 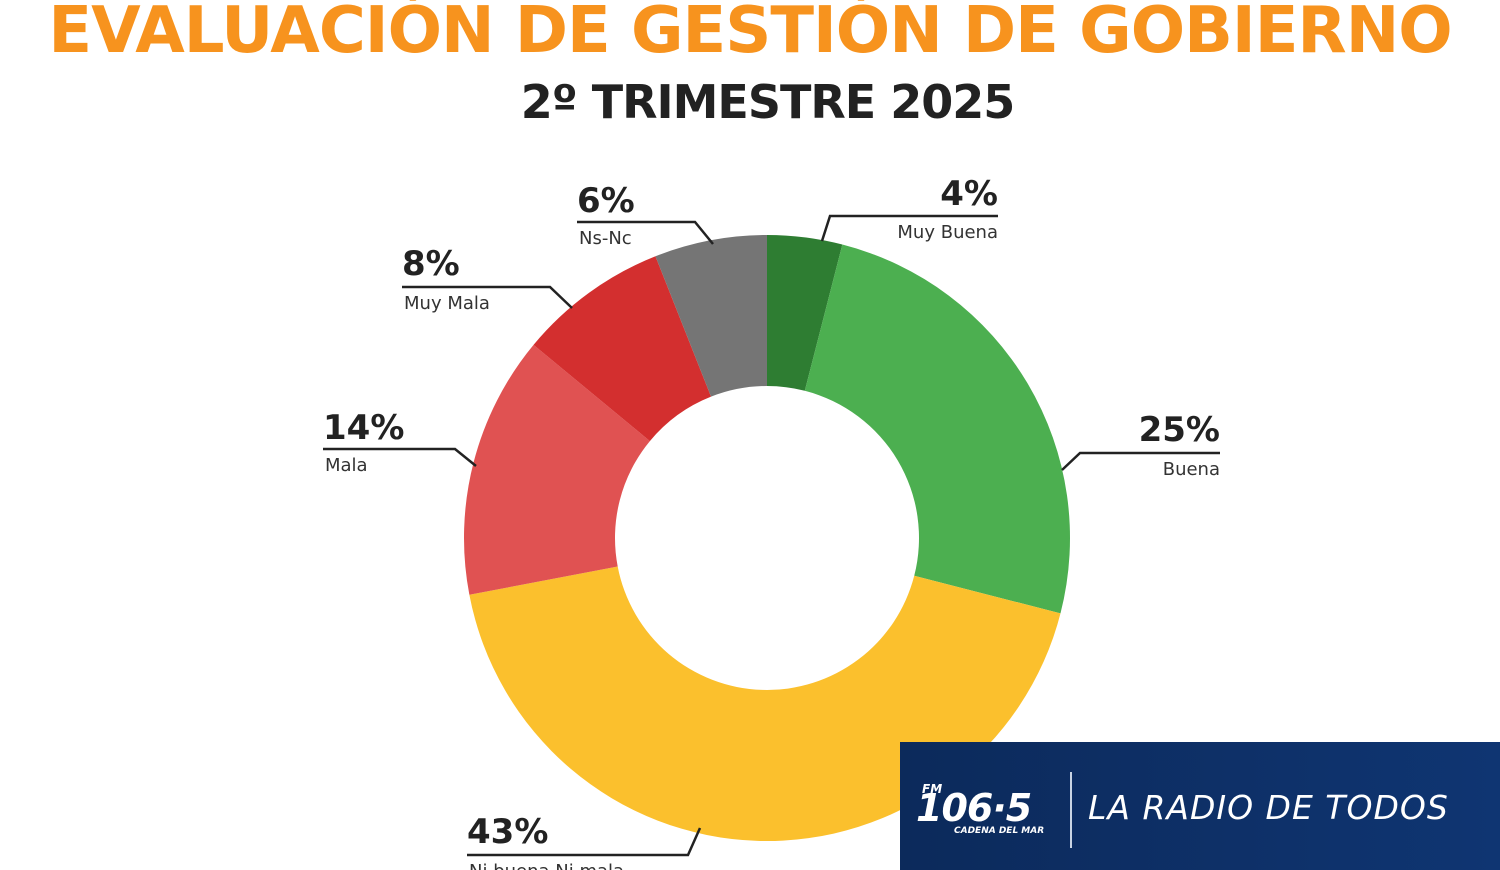 What do you see at coordinates (431, 264) in the screenshot?
I see `data-label-muy-mala: 8%` at bounding box center [431, 264].